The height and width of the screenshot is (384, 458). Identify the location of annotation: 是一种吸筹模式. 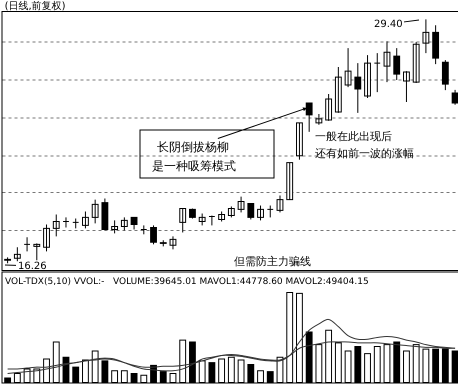
(194, 166).